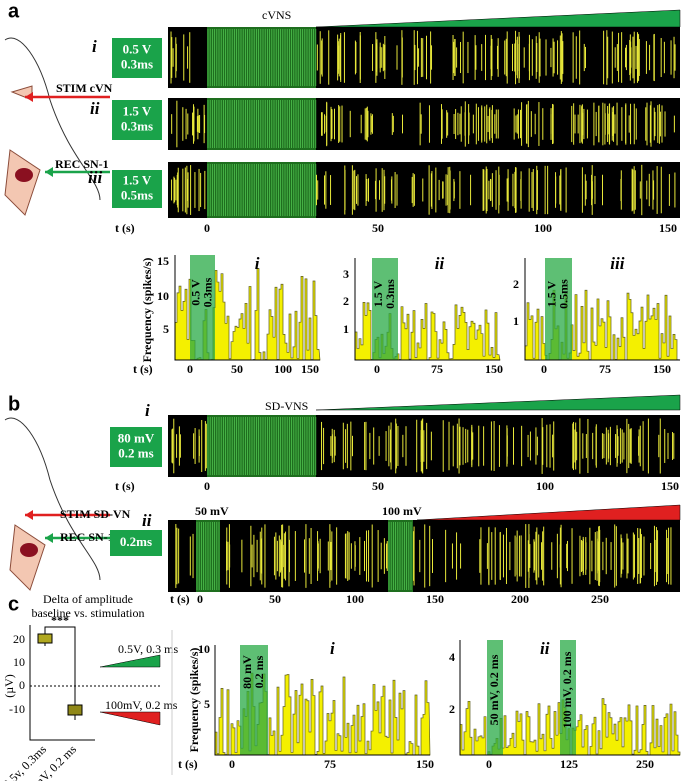 This screenshot has height=781, width=685. I want to click on panel-title: cVNS, so click(276, 15).